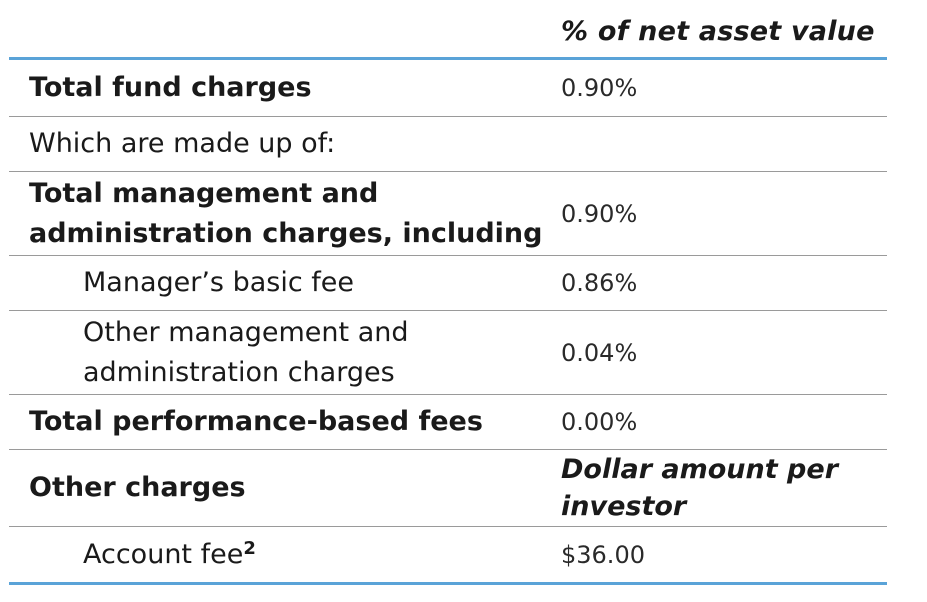 Image resolution: width=927 pixels, height=602 pixels. I want to click on row-value: 0.00%, so click(599, 422).